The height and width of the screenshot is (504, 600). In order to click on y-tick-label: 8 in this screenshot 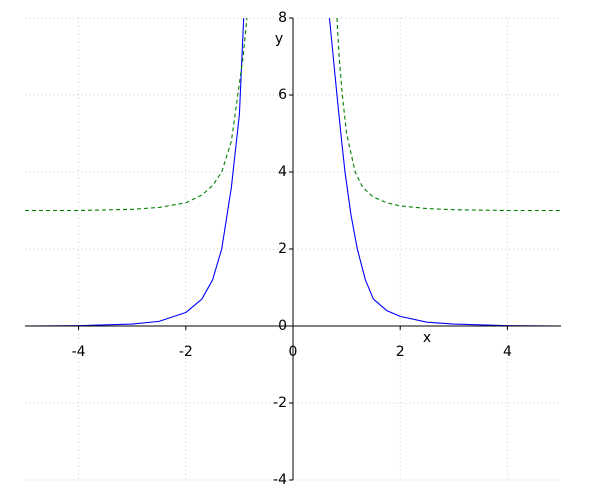, I will do `click(282, 18)`.